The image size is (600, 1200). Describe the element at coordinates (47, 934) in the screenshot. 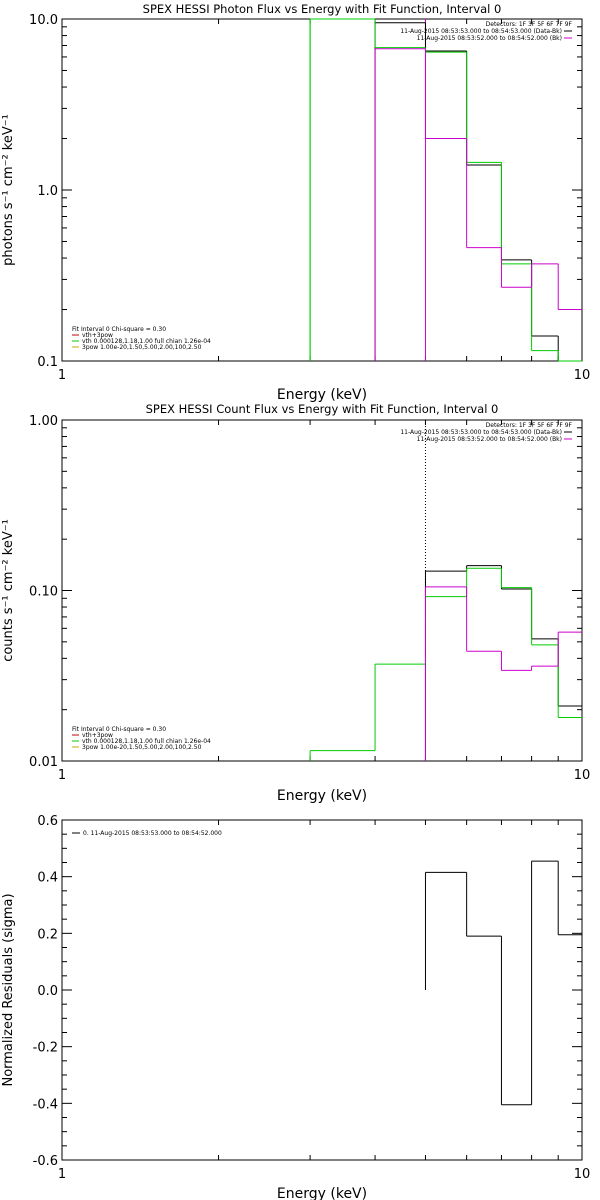

I see `y-tick-label: 0.2` at that location.